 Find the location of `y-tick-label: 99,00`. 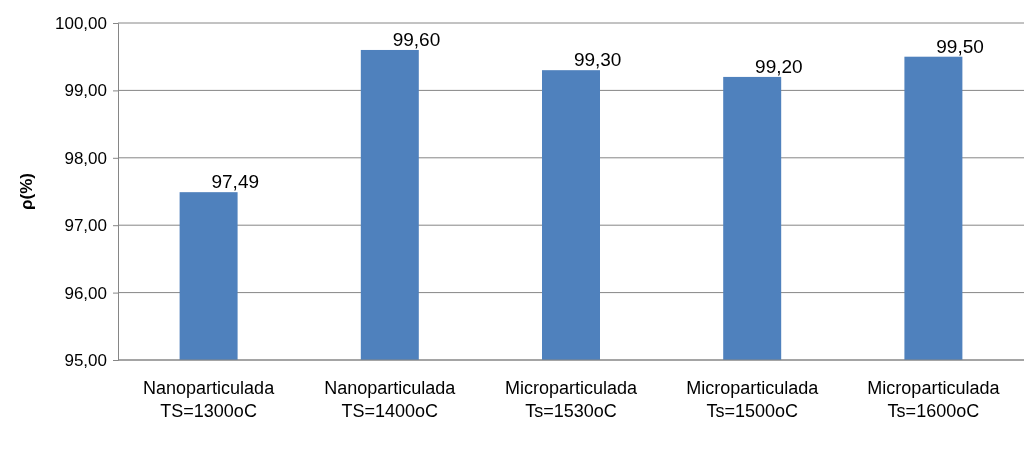

y-tick-label: 99,00 is located at coordinates (85, 91).